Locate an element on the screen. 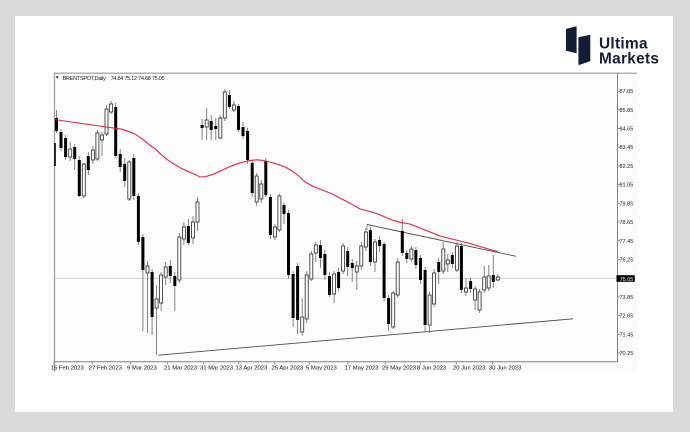  svg-text: 76.25 is located at coordinates (627, 261).